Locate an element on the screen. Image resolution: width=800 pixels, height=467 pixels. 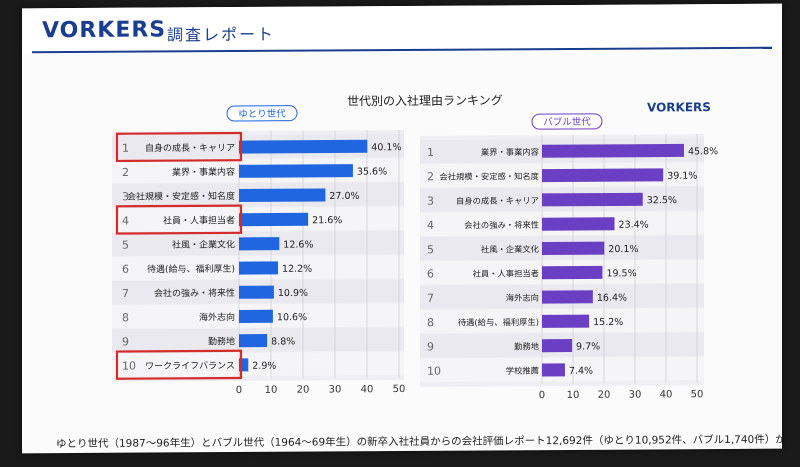
value-label: 16.4% is located at coordinates (612, 298).